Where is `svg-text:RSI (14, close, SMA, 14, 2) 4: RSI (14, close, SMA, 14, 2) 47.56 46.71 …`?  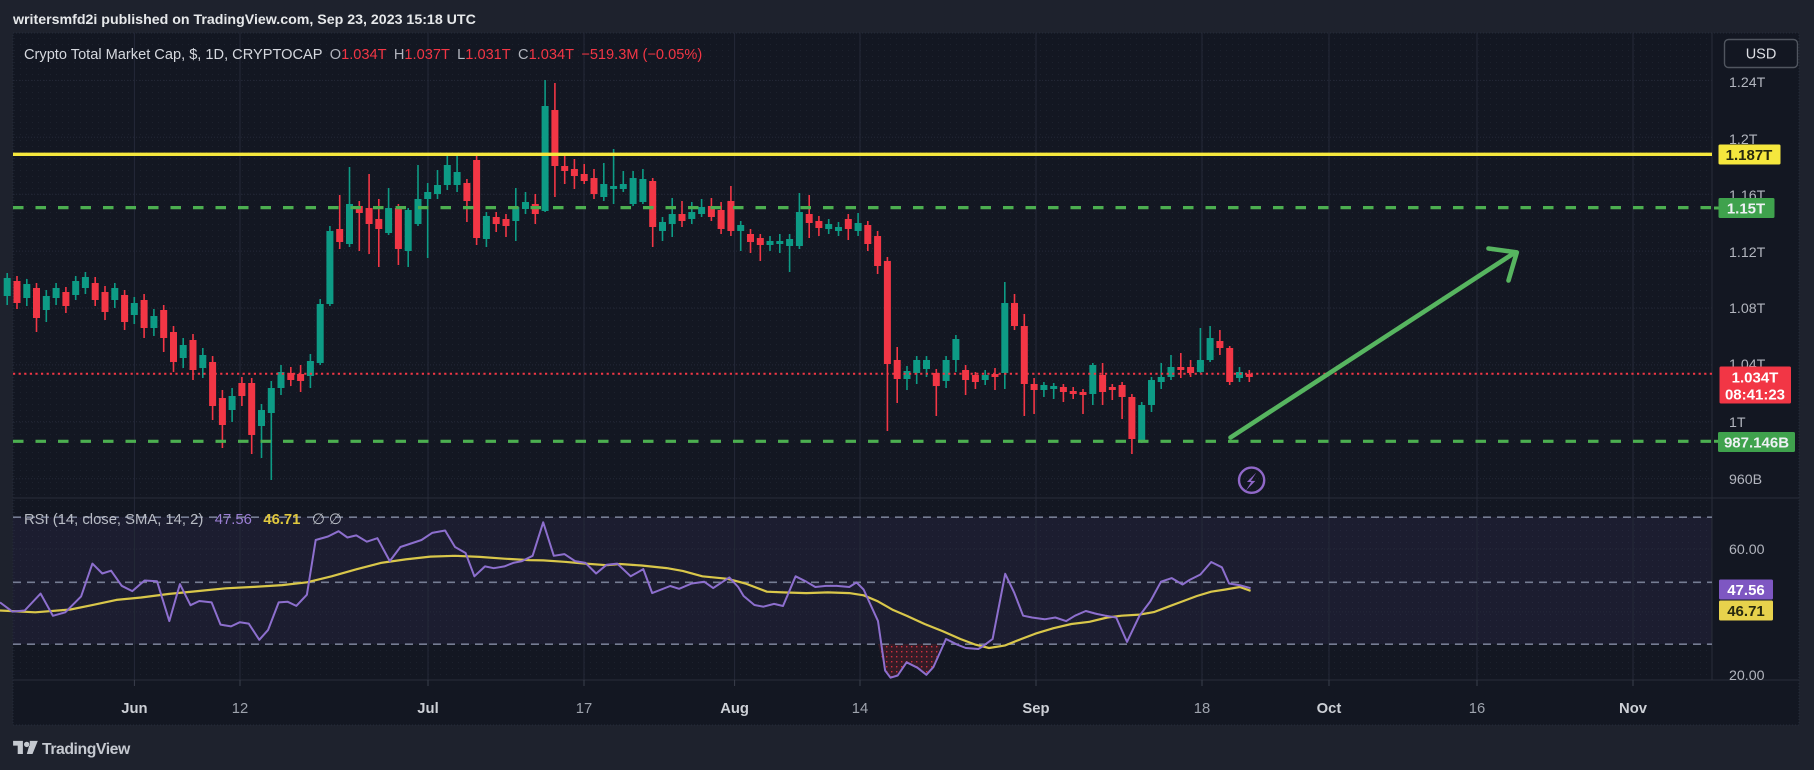 svg-text:RSI (14, close, SMA, 14, 2) 4: RSI (14, close, SMA, 14, 2) 47.56 46.71 … is located at coordinates (183, 520).